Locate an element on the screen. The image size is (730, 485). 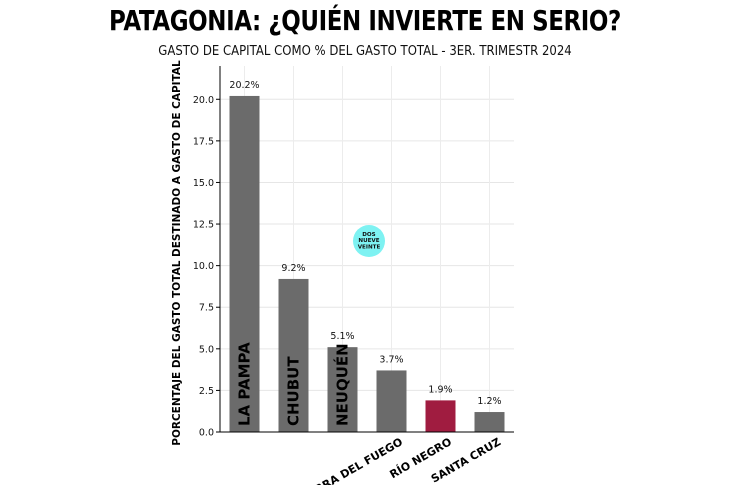
data-label: 1.9% is located at coordinates (440, 389).